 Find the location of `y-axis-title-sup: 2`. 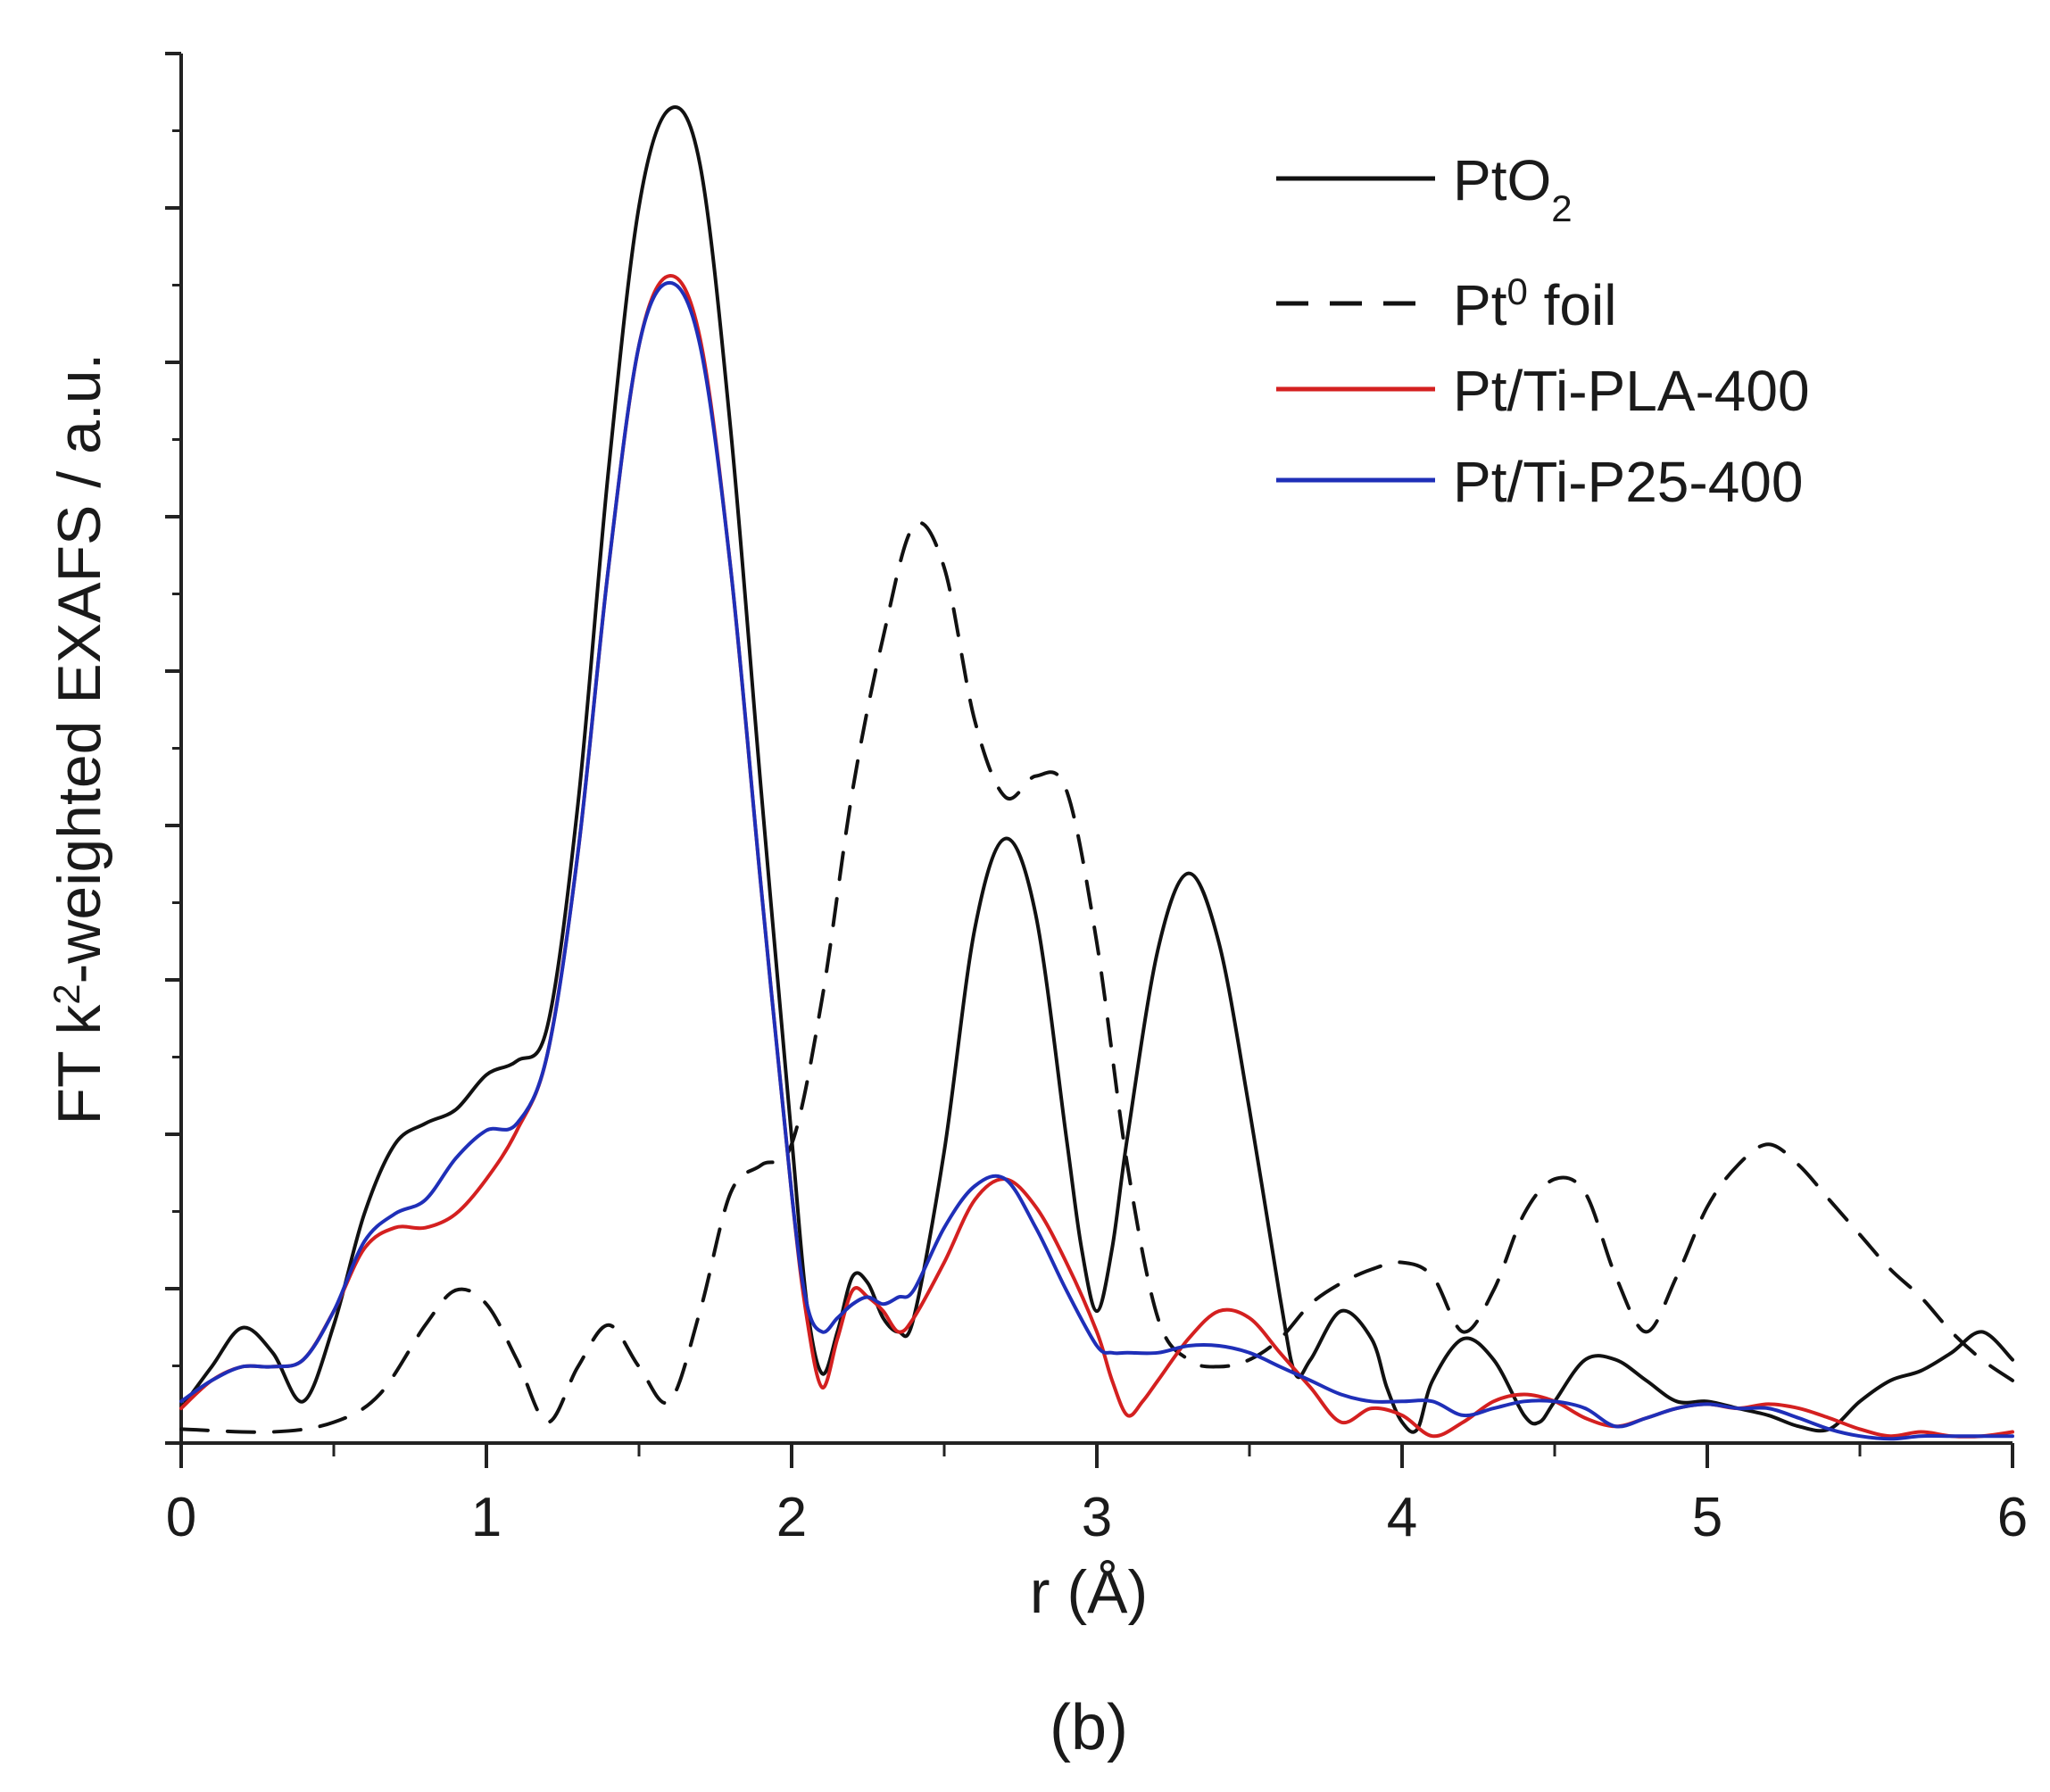

y-axis-title-sup: 2 is located at coordinates (66, 993).